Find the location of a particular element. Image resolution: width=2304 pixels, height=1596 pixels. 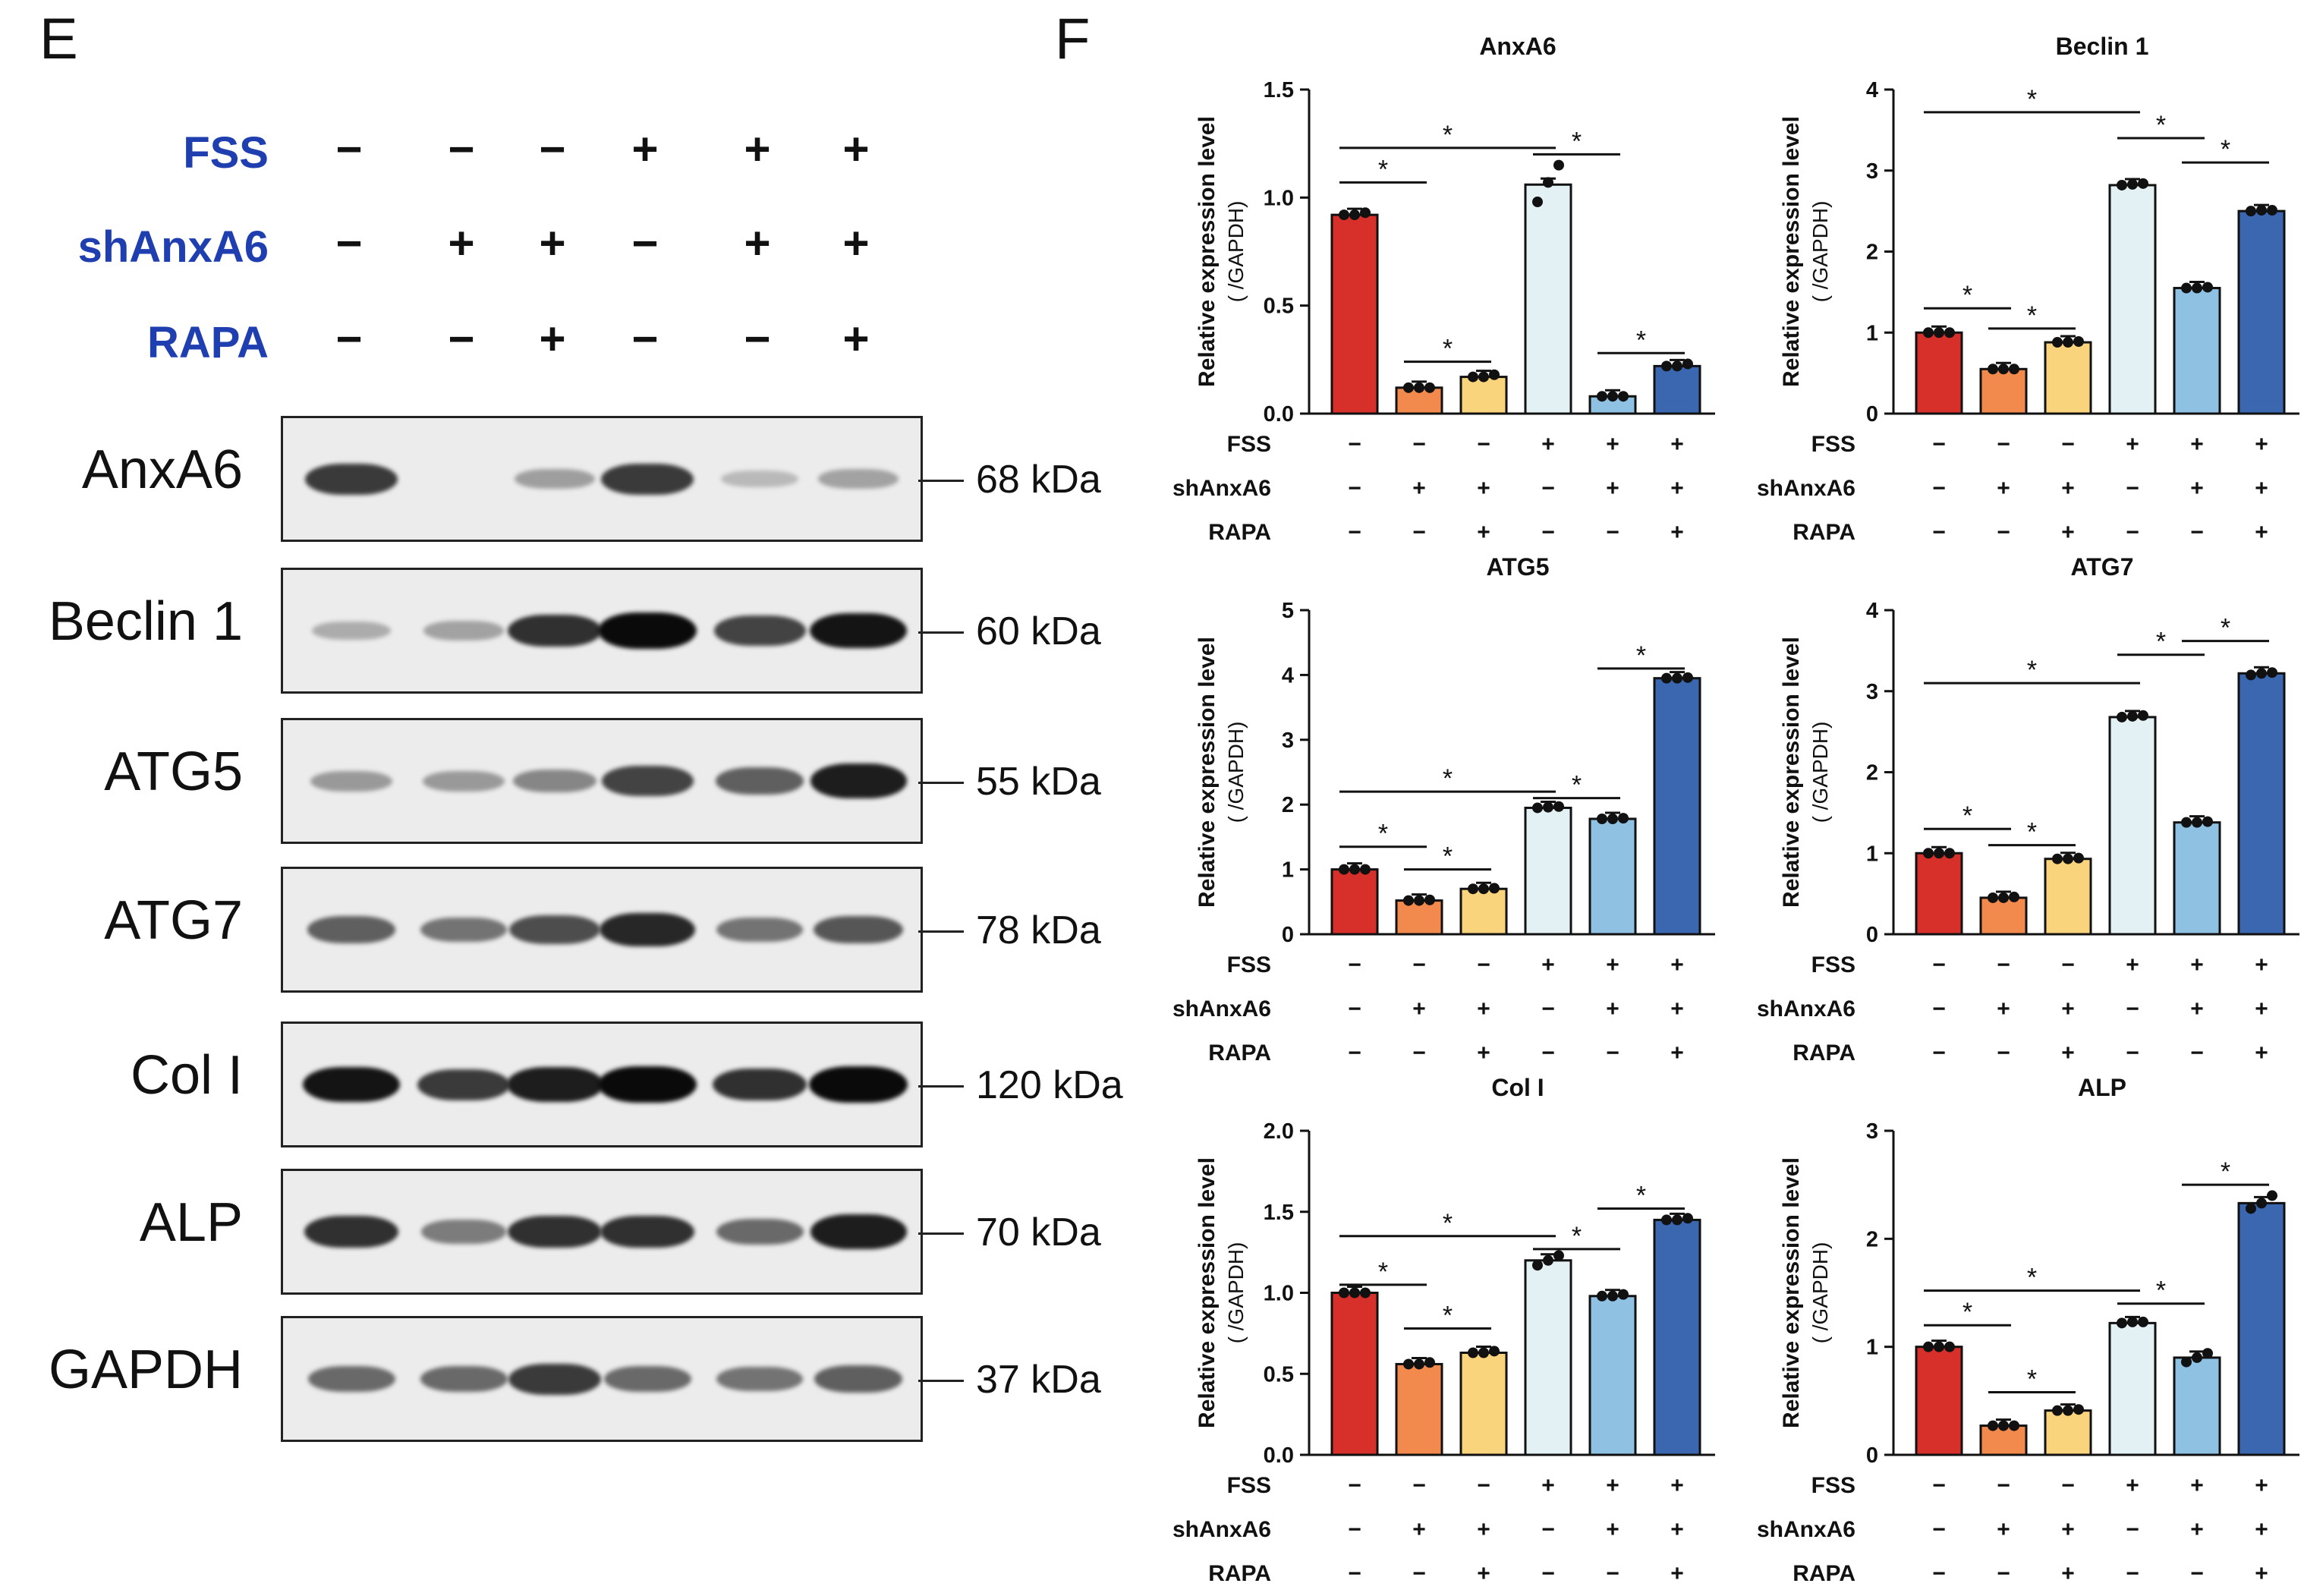

condition-label: shAnxA6 is located at coordinates (173, 247).